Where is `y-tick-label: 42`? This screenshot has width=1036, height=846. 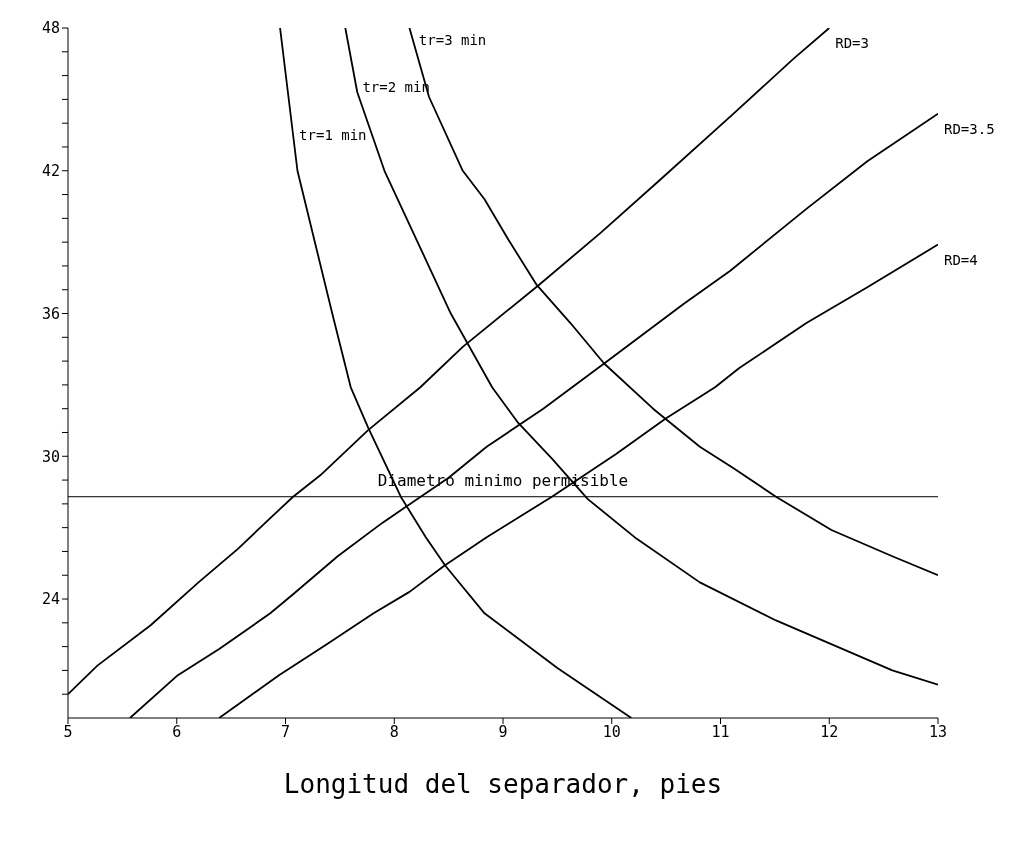
y-tick-label: 42 is located at coordinates (50, 171).